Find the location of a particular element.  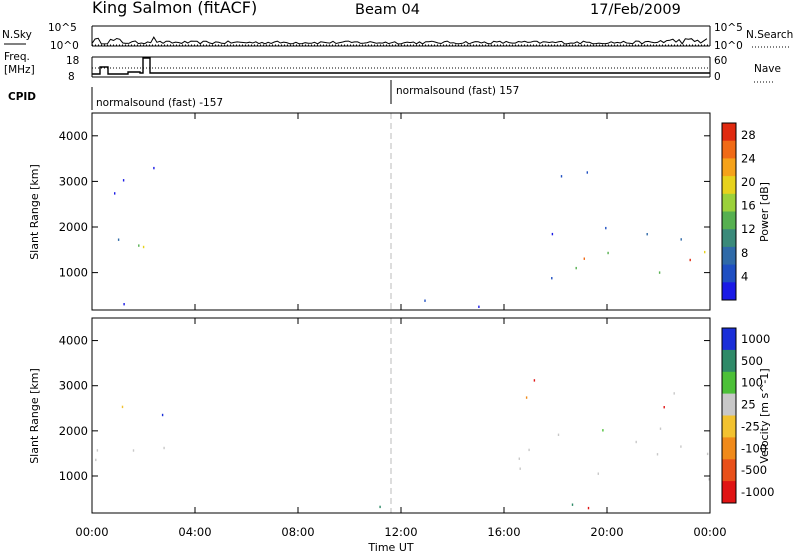

colorbar-tick-label: 1000 is located at coordinates (755, 339).